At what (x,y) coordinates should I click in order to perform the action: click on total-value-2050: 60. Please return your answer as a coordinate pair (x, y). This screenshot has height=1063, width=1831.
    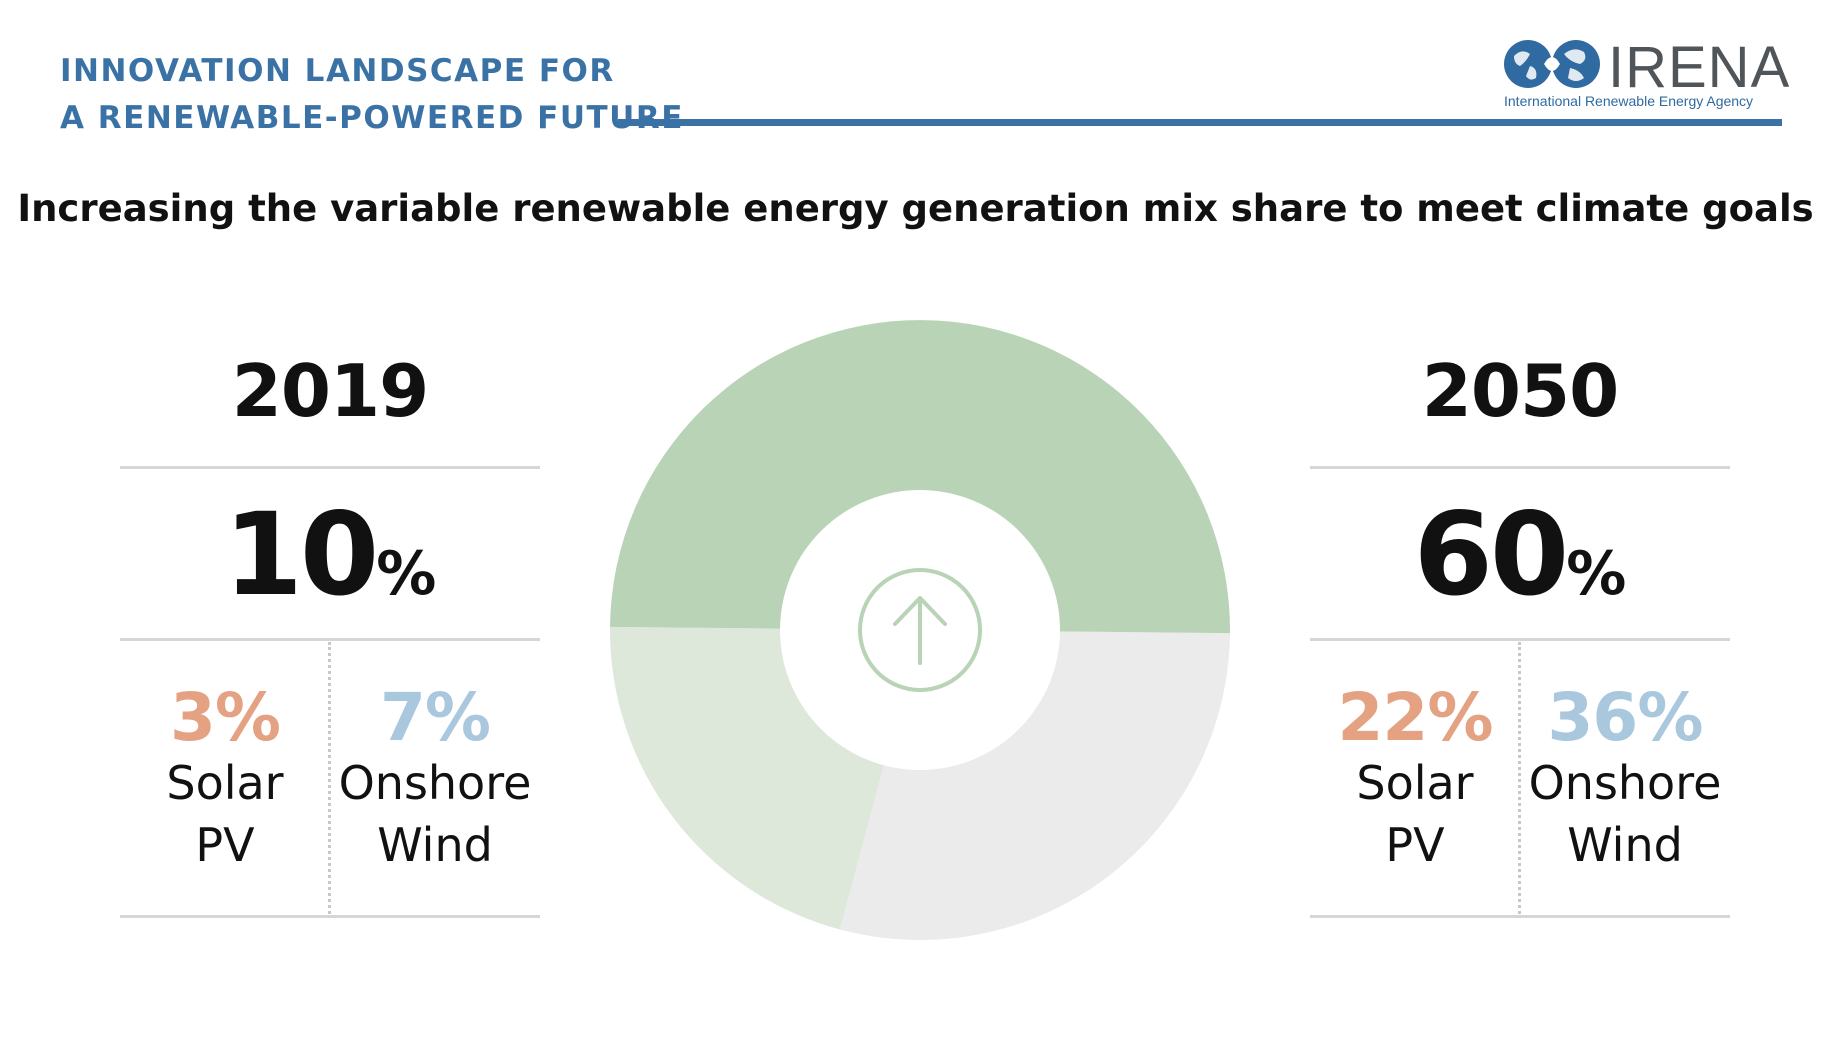
    Looking at the image, I should click on (1491, 554).